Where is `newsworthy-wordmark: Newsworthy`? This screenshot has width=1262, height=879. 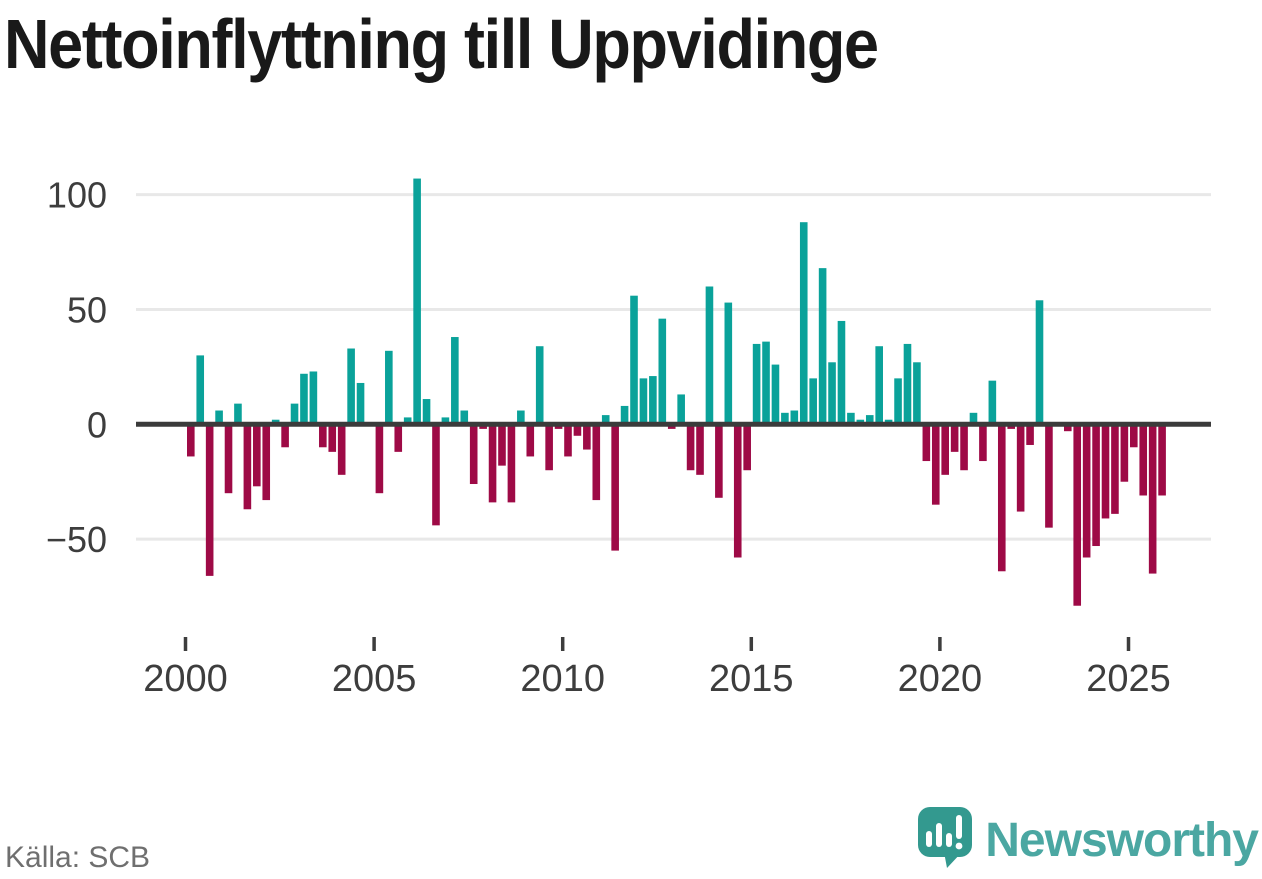
newsworthy-wordmark: Newsworthy is located at coordinates (1122, 840).